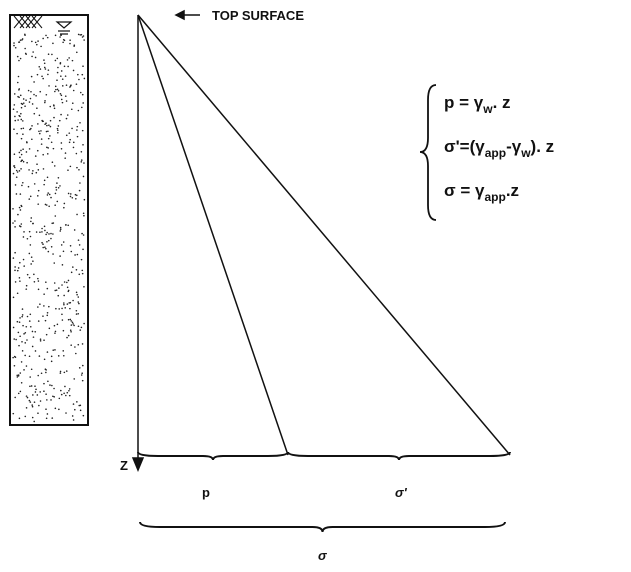 This screenshot has width=631, height=572. I want to click on p-label: p, so click(206, 492).